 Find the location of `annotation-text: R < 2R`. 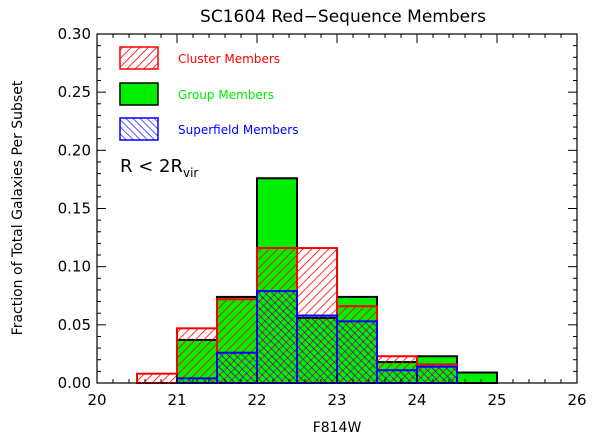

annotation-text: R < 2R is located at coordinates (151, 166).